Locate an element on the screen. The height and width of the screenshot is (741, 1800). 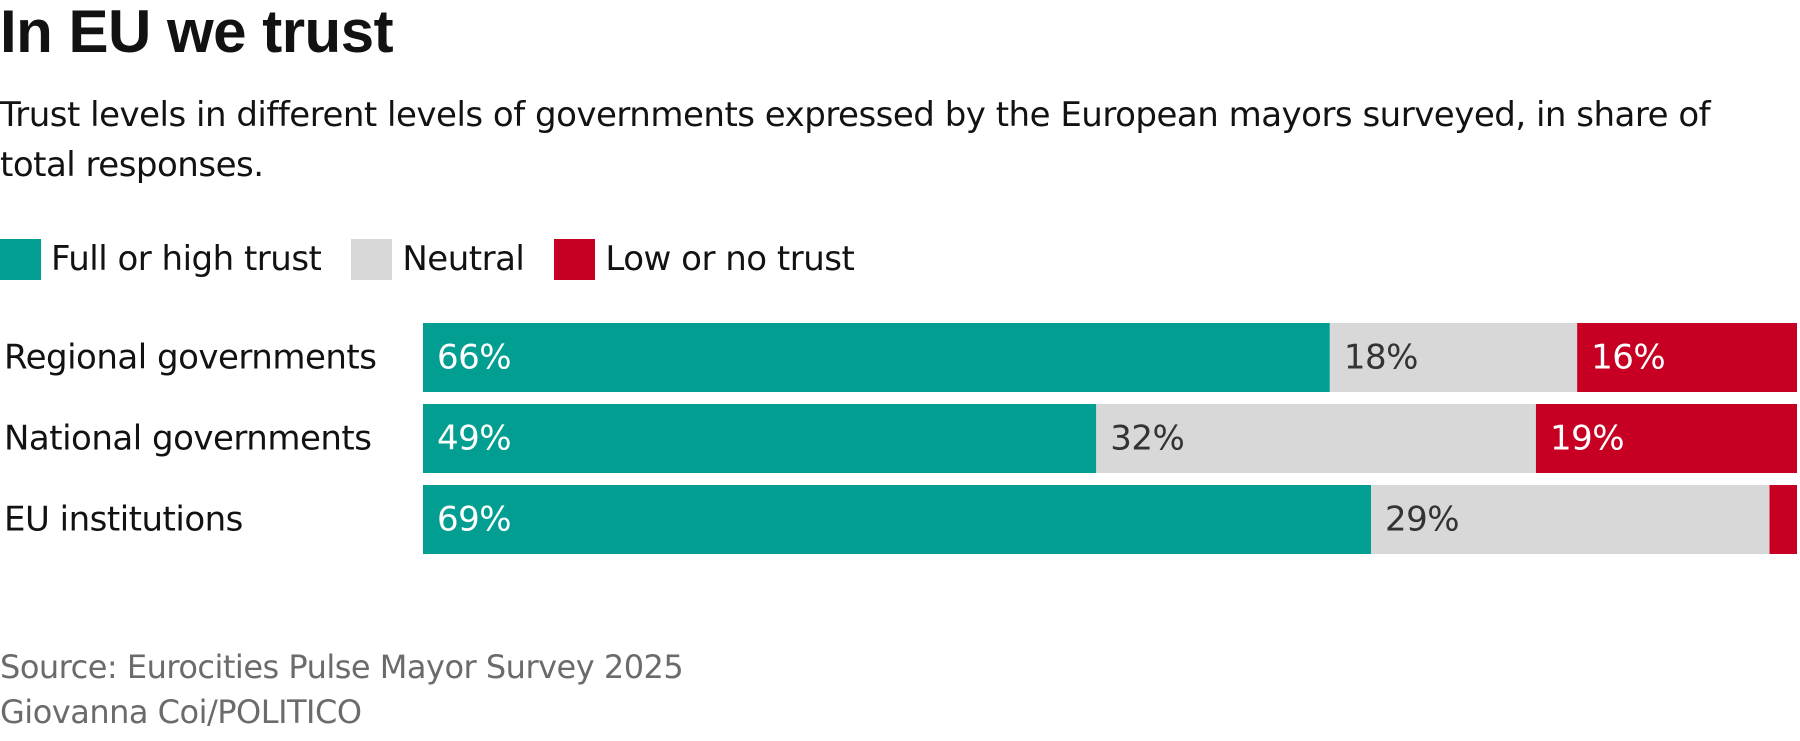
legend-label-low-or-no-trust: Low or no trust is located at coordinates (730, 259).